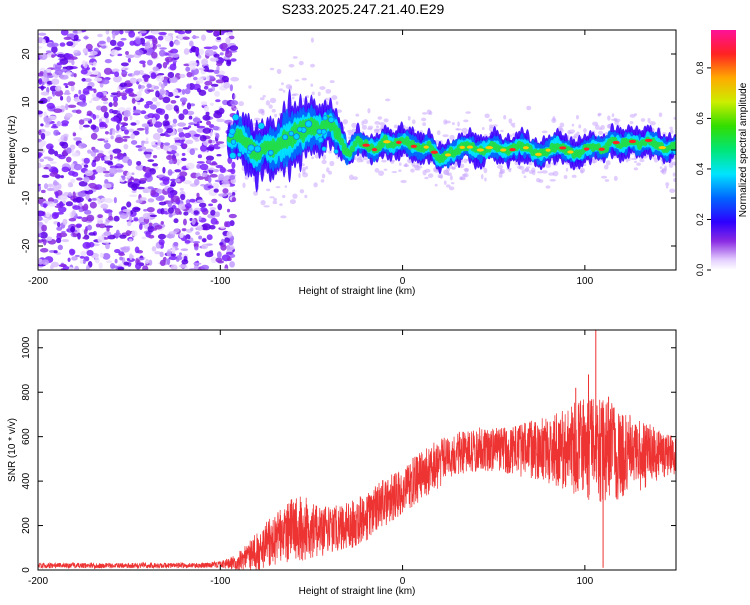 This screenshot has height=605, width=750. I want to click on snr-x-tick-label-3: 100, so click(585, 581).